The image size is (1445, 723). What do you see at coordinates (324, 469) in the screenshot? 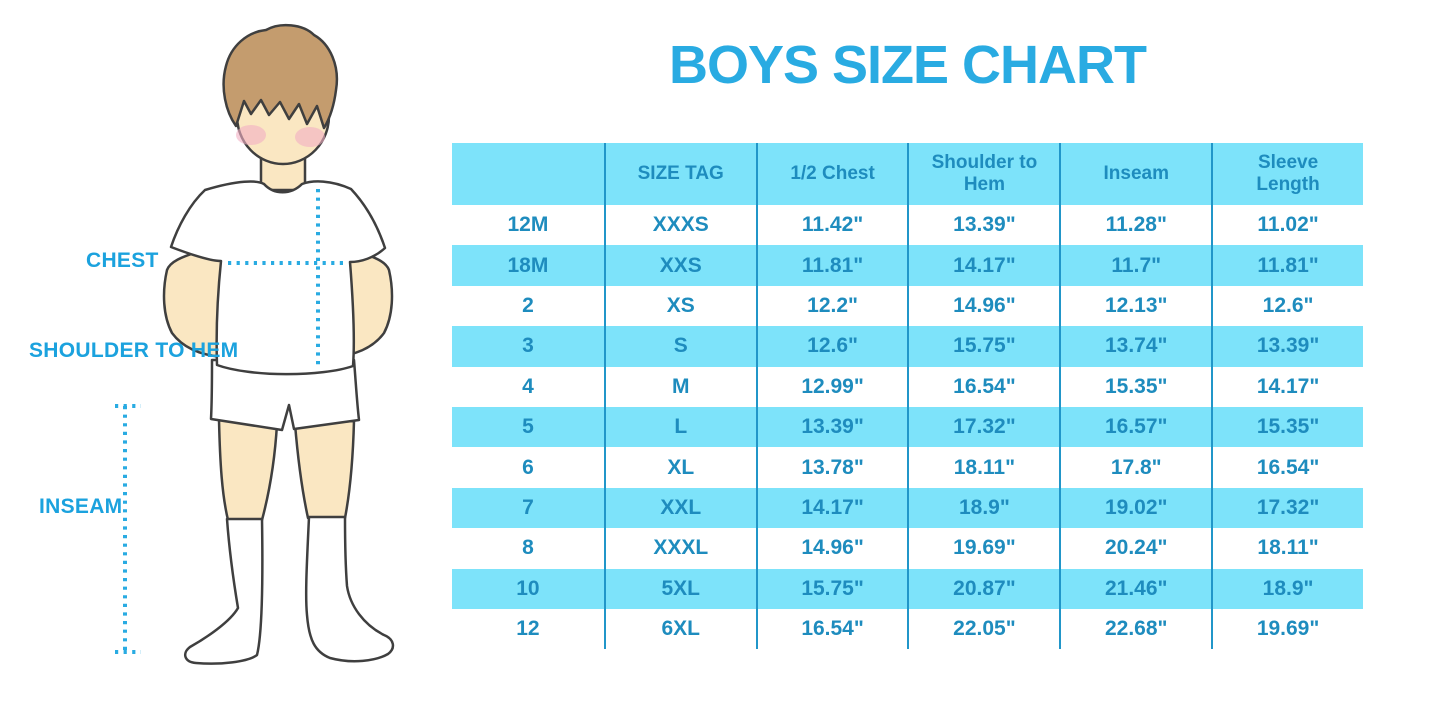
I see `boy-right-leg` at bounding box center [324, 469].